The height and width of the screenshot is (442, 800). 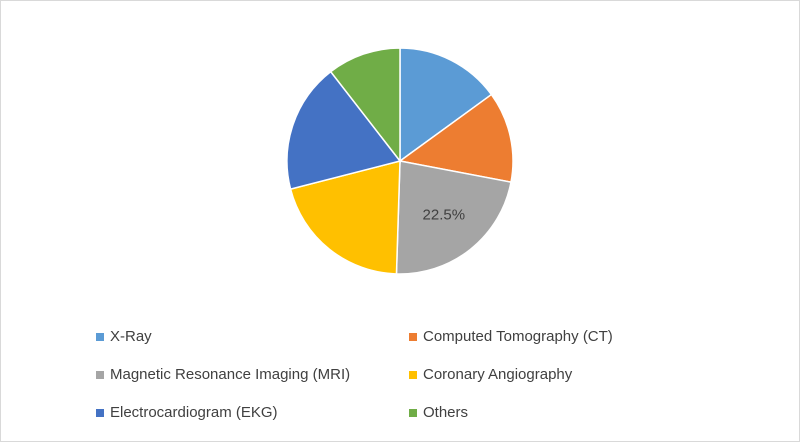 I want to click on legend-label: Computed Tomography (CT), so click(x=518, y=336).